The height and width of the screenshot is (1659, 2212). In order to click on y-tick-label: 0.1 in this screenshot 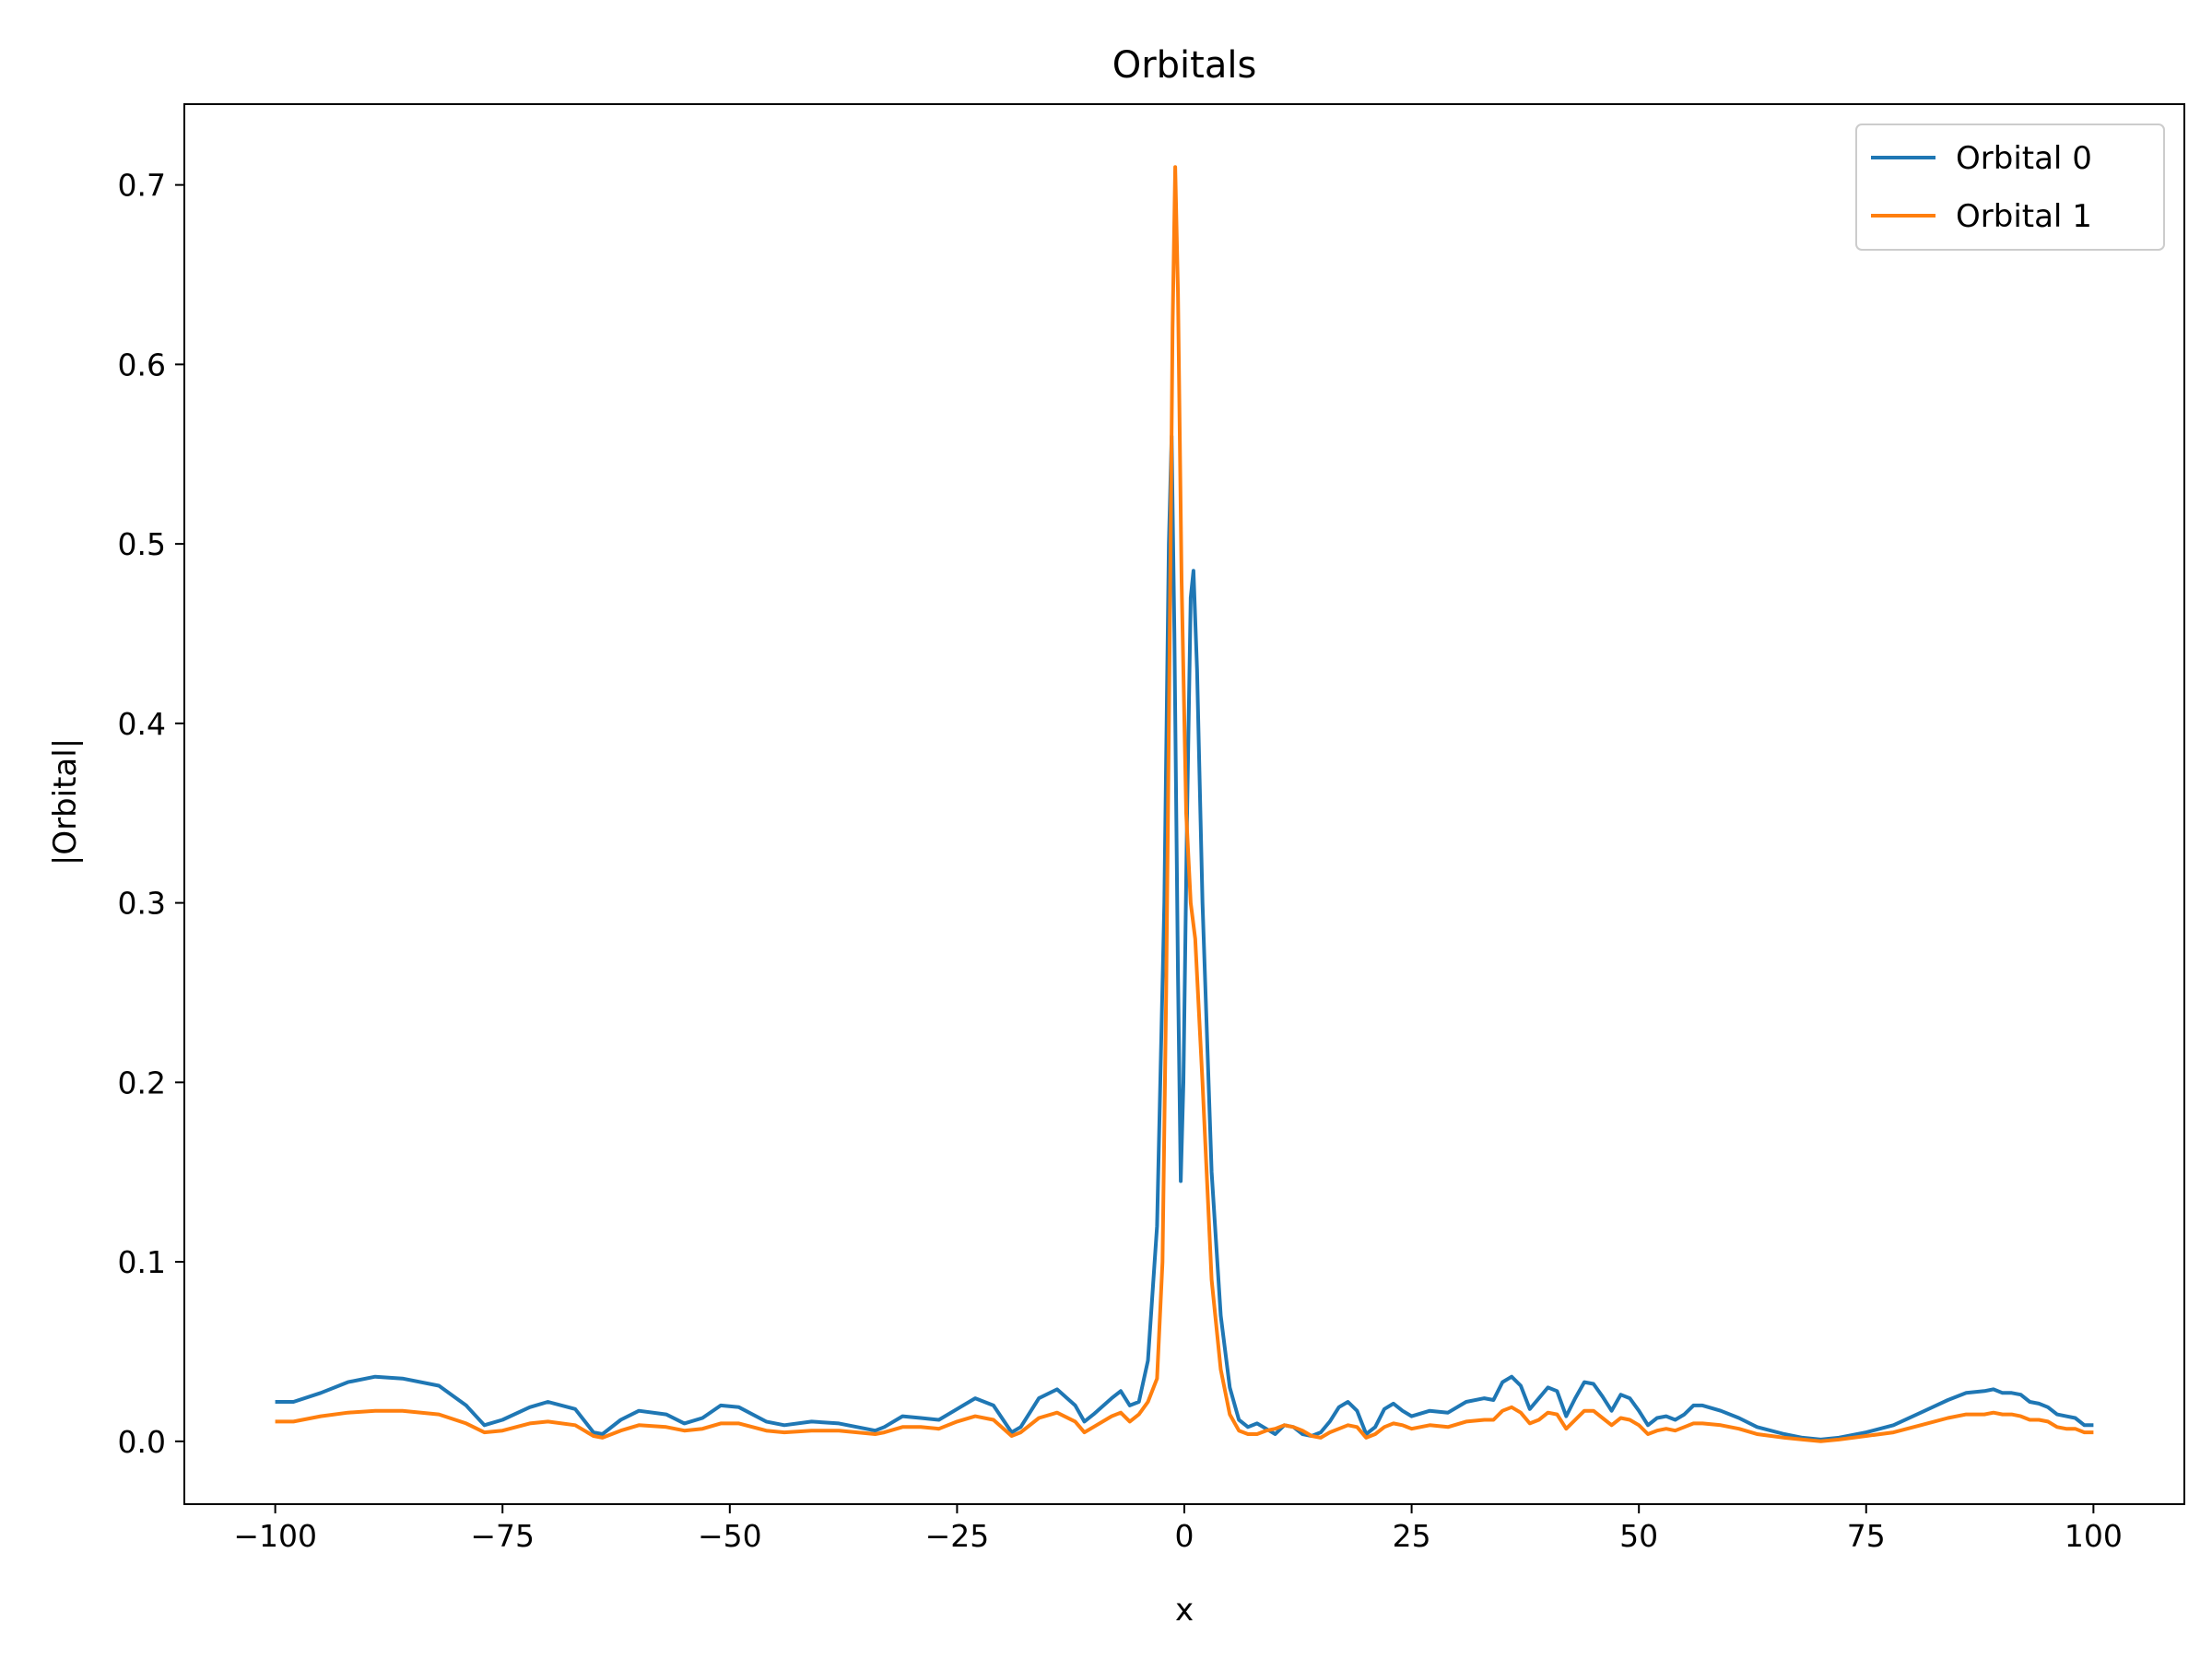, I will do `click(142, 1262)`.